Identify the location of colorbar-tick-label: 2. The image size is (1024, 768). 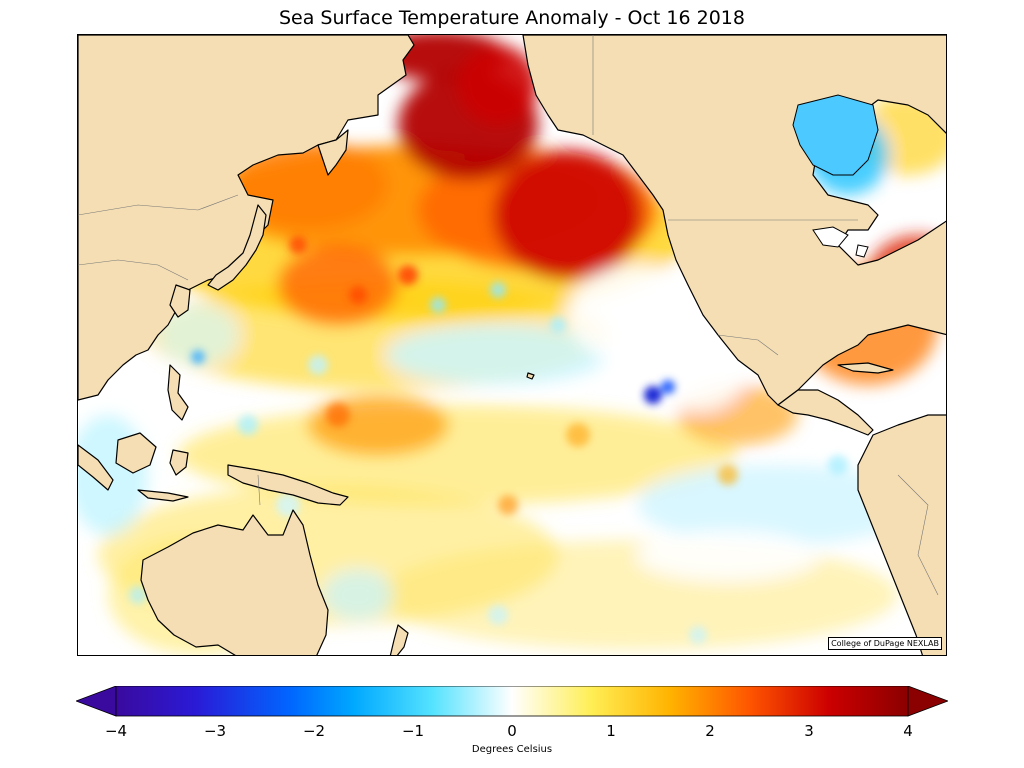
(710, 731).